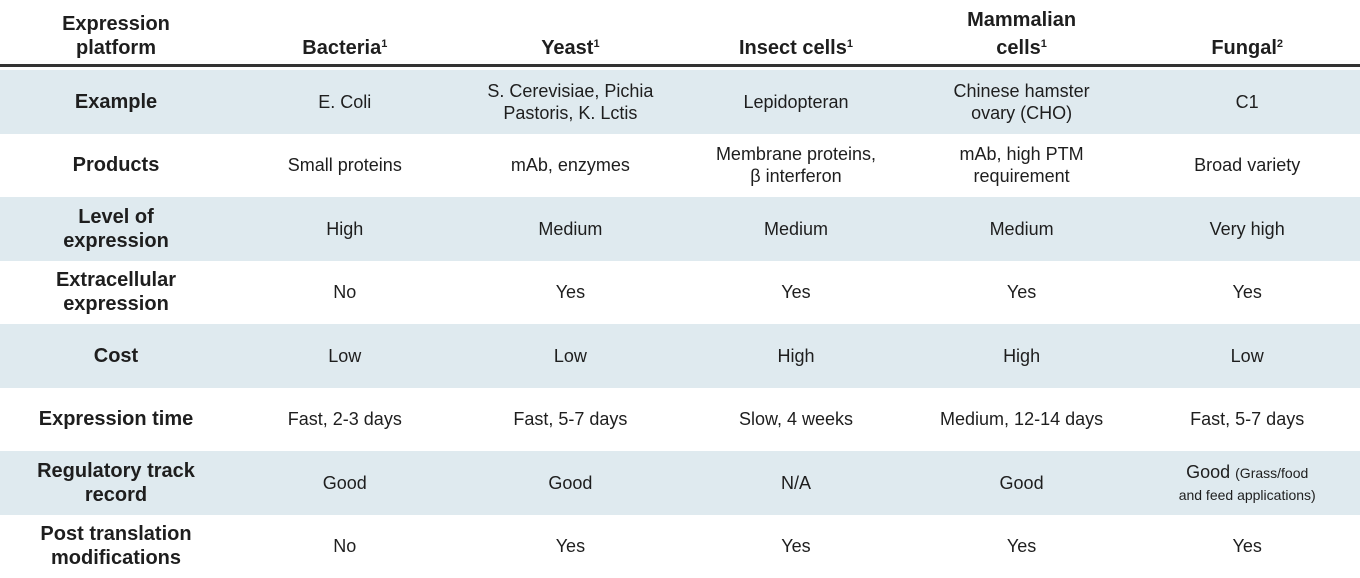 This screenshot has width=1360, height=578. Describe the element at coordinates (116, 546) in the screenshot. I see `row-label: Post translation modifications` at that location.